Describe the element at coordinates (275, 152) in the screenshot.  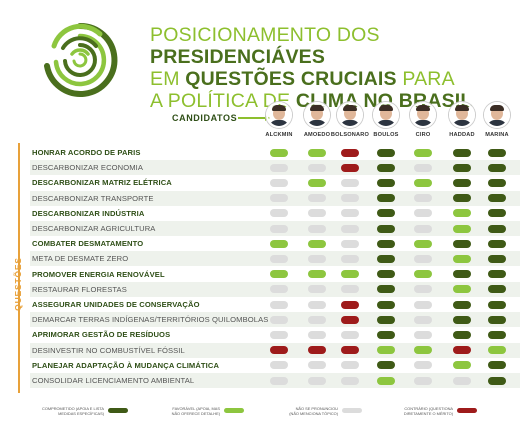
I see `table-row: HONRAR ACORDO DE PARIS` at that location.